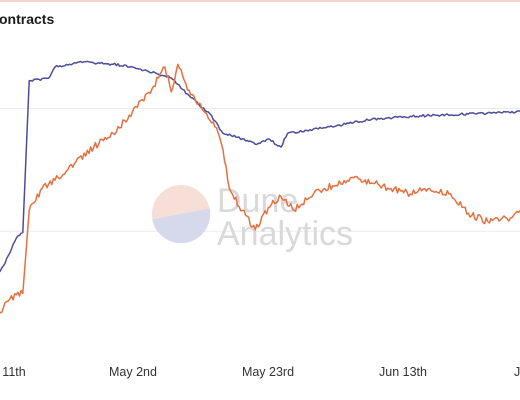  I want to click on watermark-line2: Analytics, so click(285, 234).